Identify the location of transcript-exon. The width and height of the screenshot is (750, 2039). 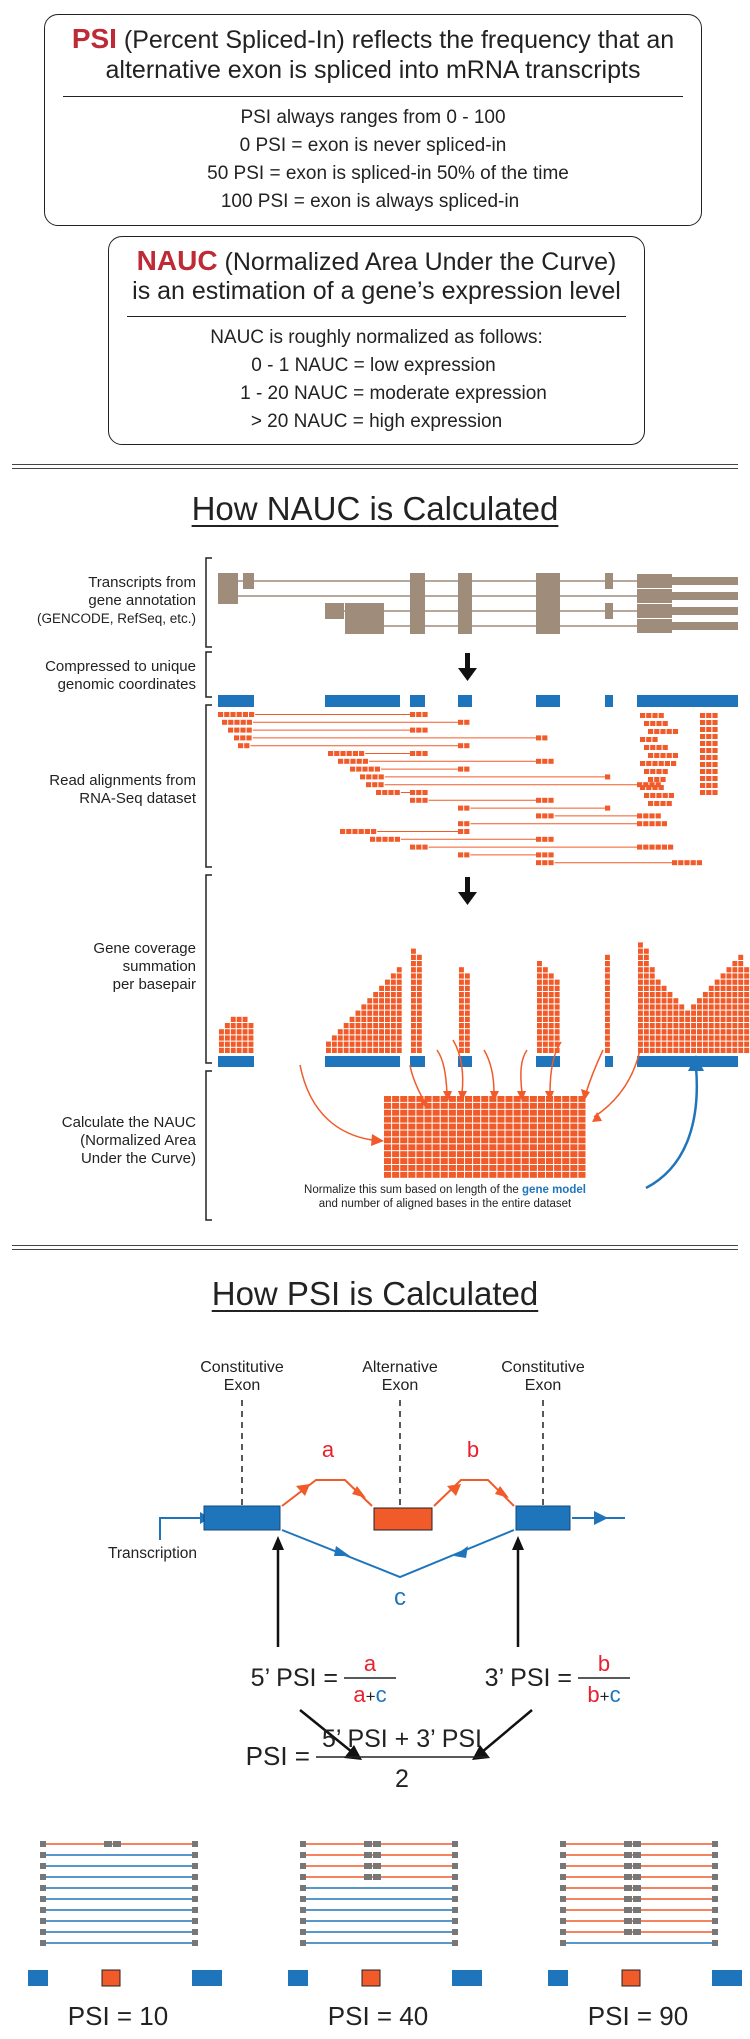
(609, 581).